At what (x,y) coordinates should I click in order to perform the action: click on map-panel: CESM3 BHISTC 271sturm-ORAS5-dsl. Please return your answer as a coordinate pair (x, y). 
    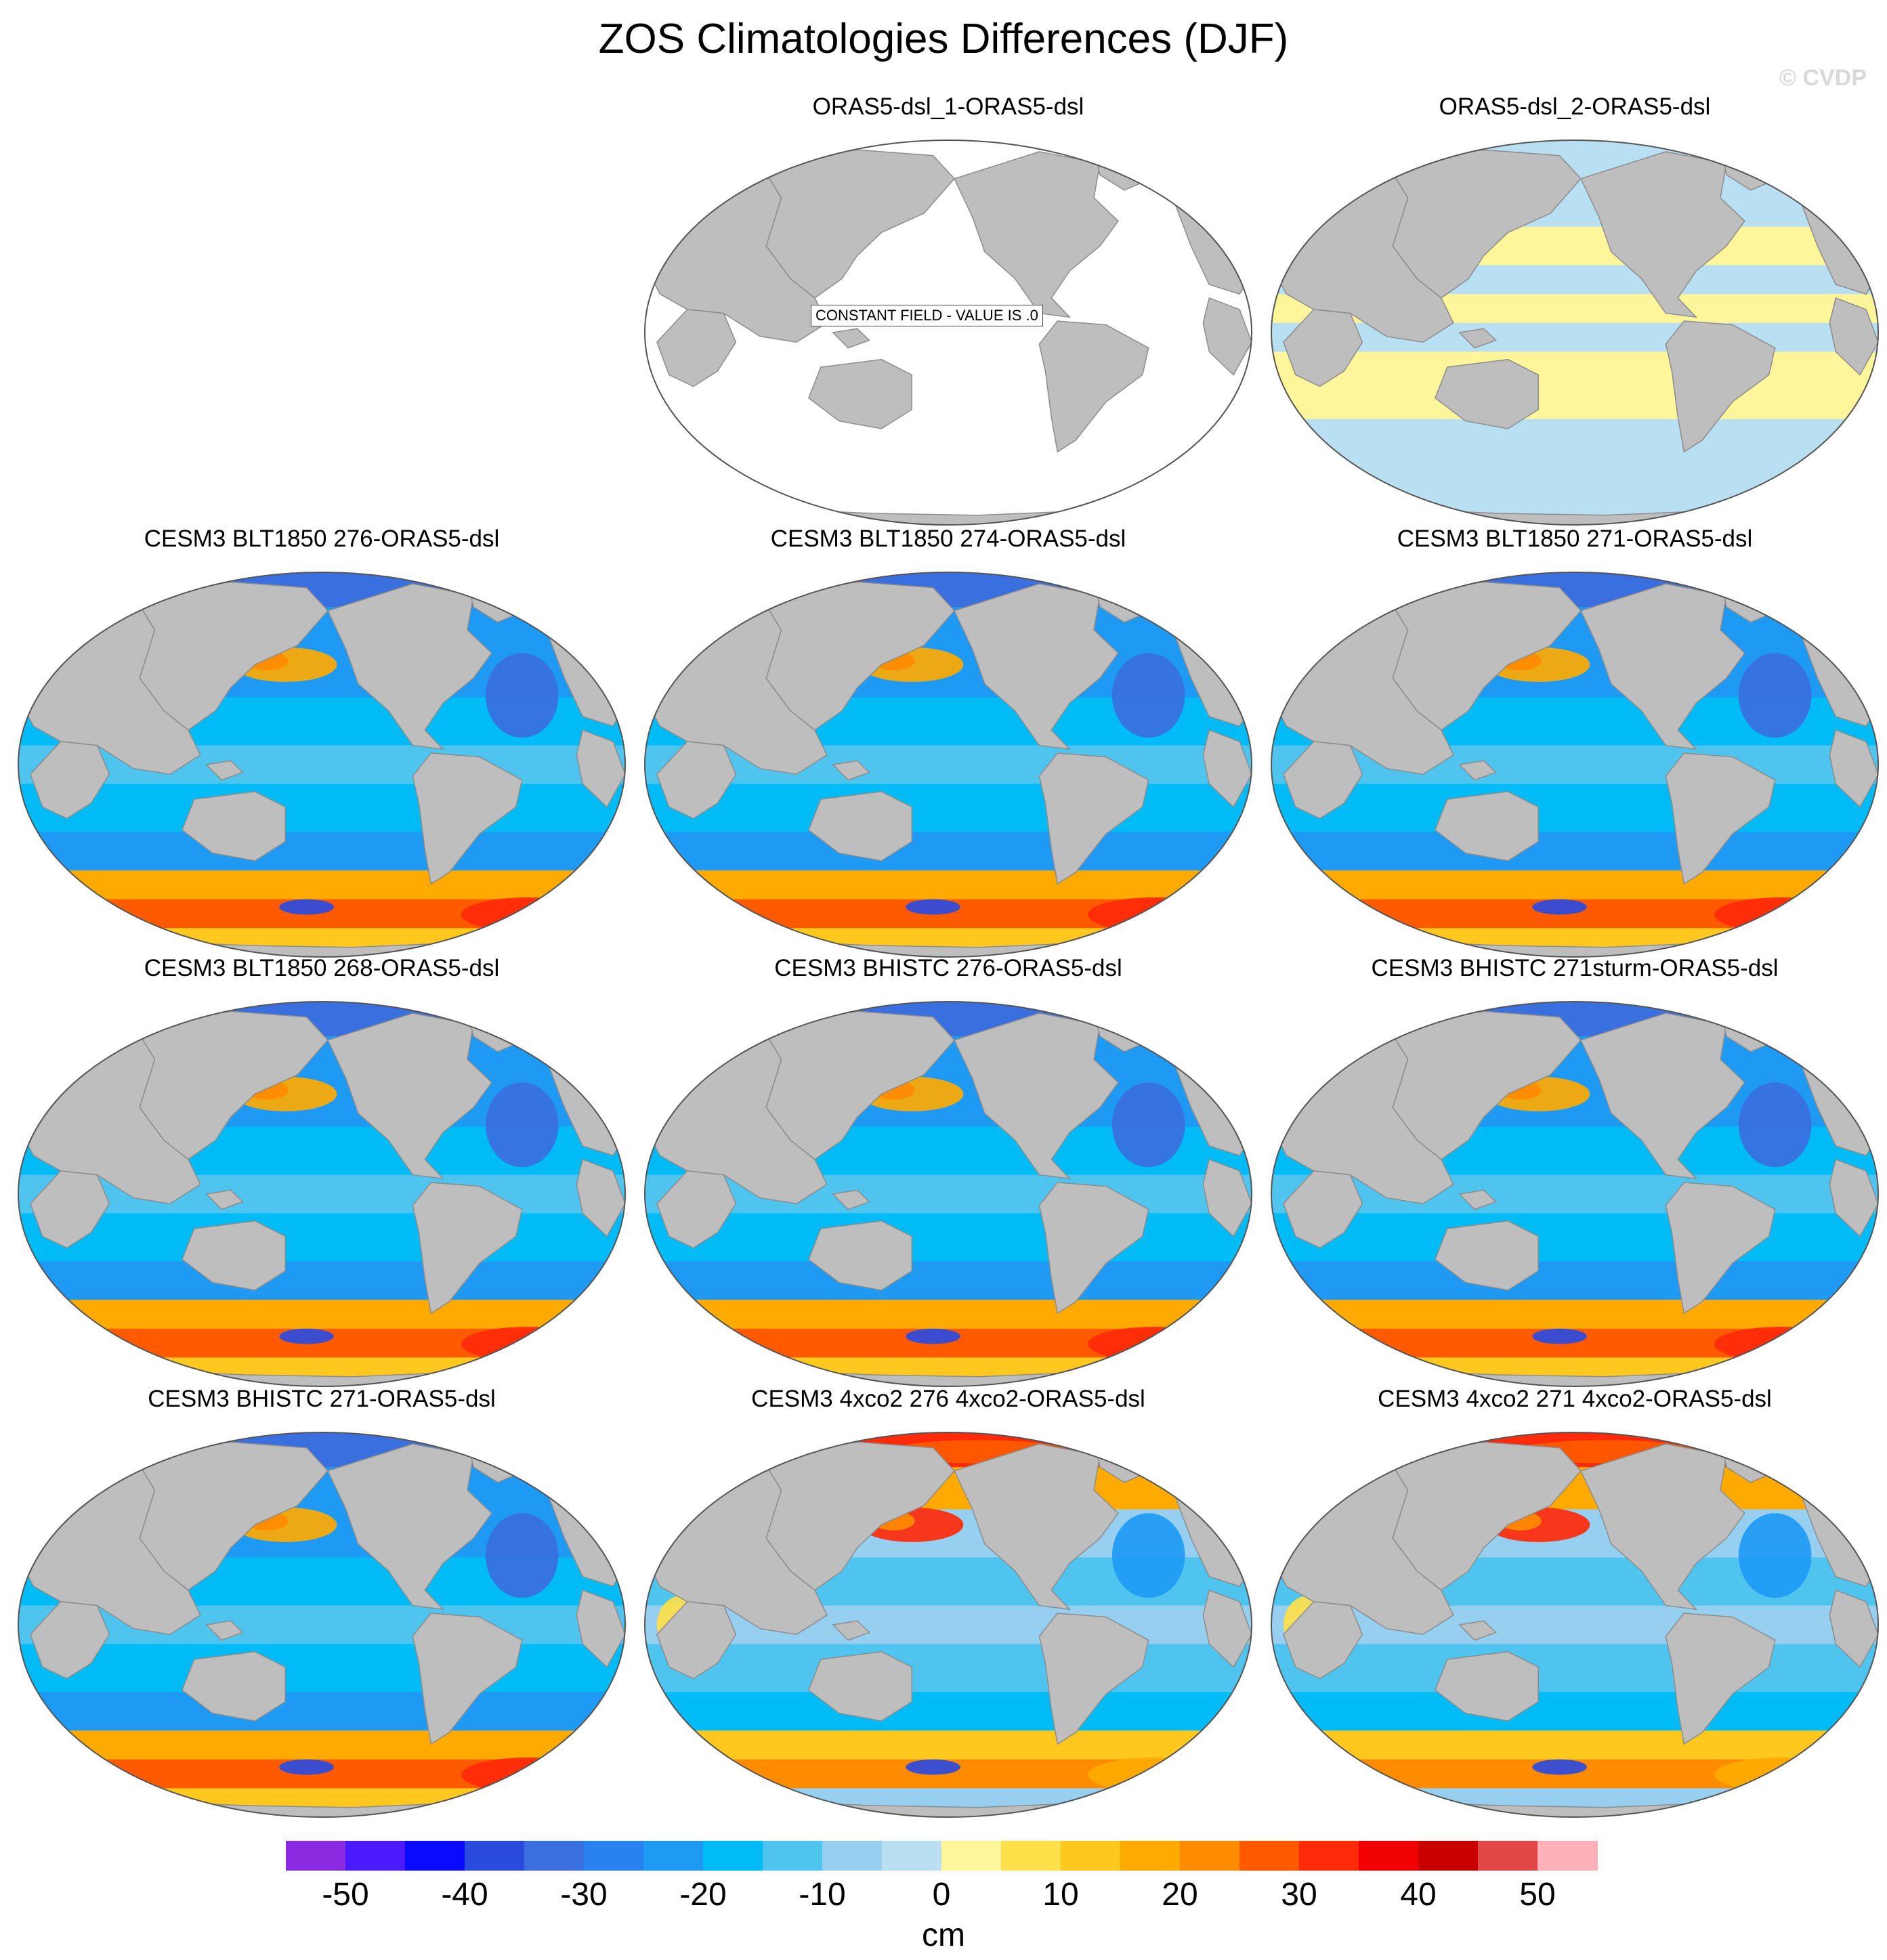
    Looking at the image, I should click on (1575, 1171).